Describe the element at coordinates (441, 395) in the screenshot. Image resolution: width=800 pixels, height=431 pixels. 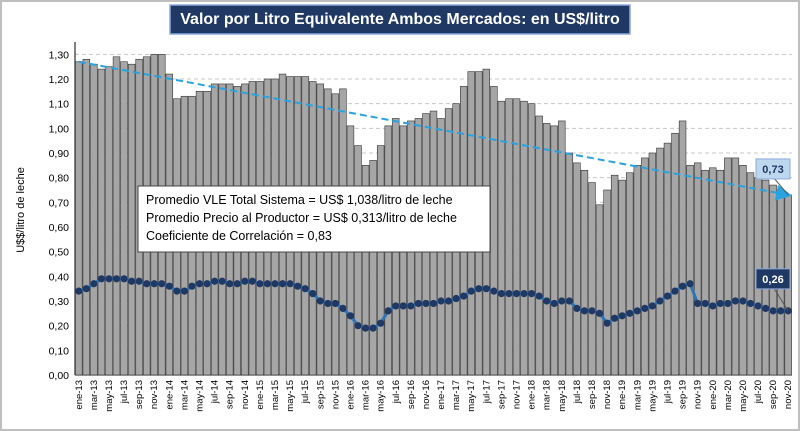
I see `x-tick-label: ene-17` at that location.